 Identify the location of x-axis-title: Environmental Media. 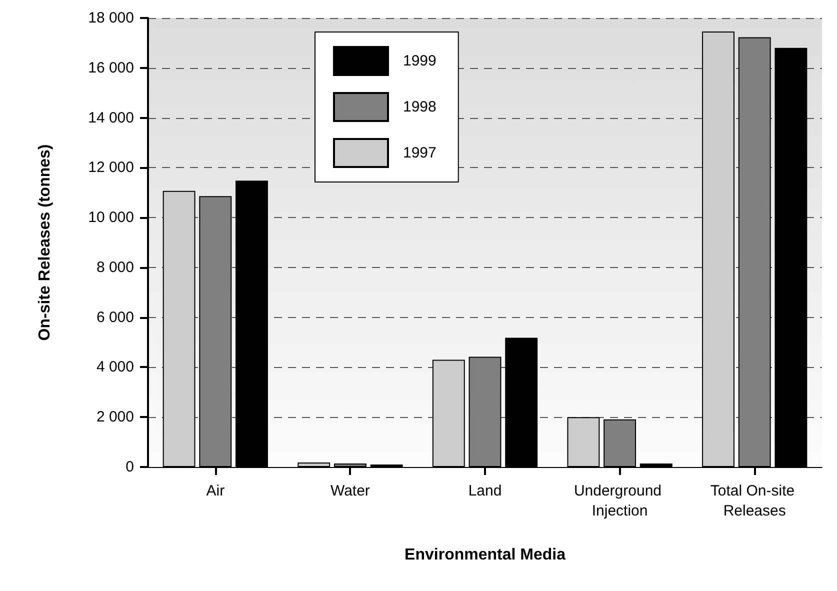
(485, 555).